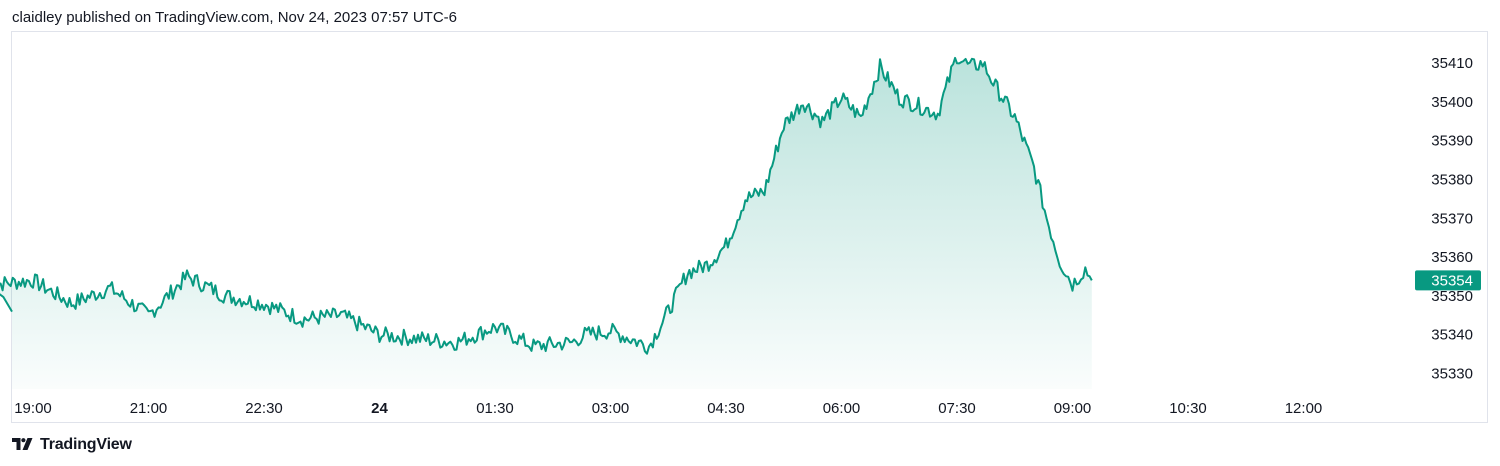 This screenshot has height=466, width=1500. What do you see at coordinates (1452, 141) in the screenshot?
I see `y-axis-tick-label: 35390` at bounding box center [1452, 141].